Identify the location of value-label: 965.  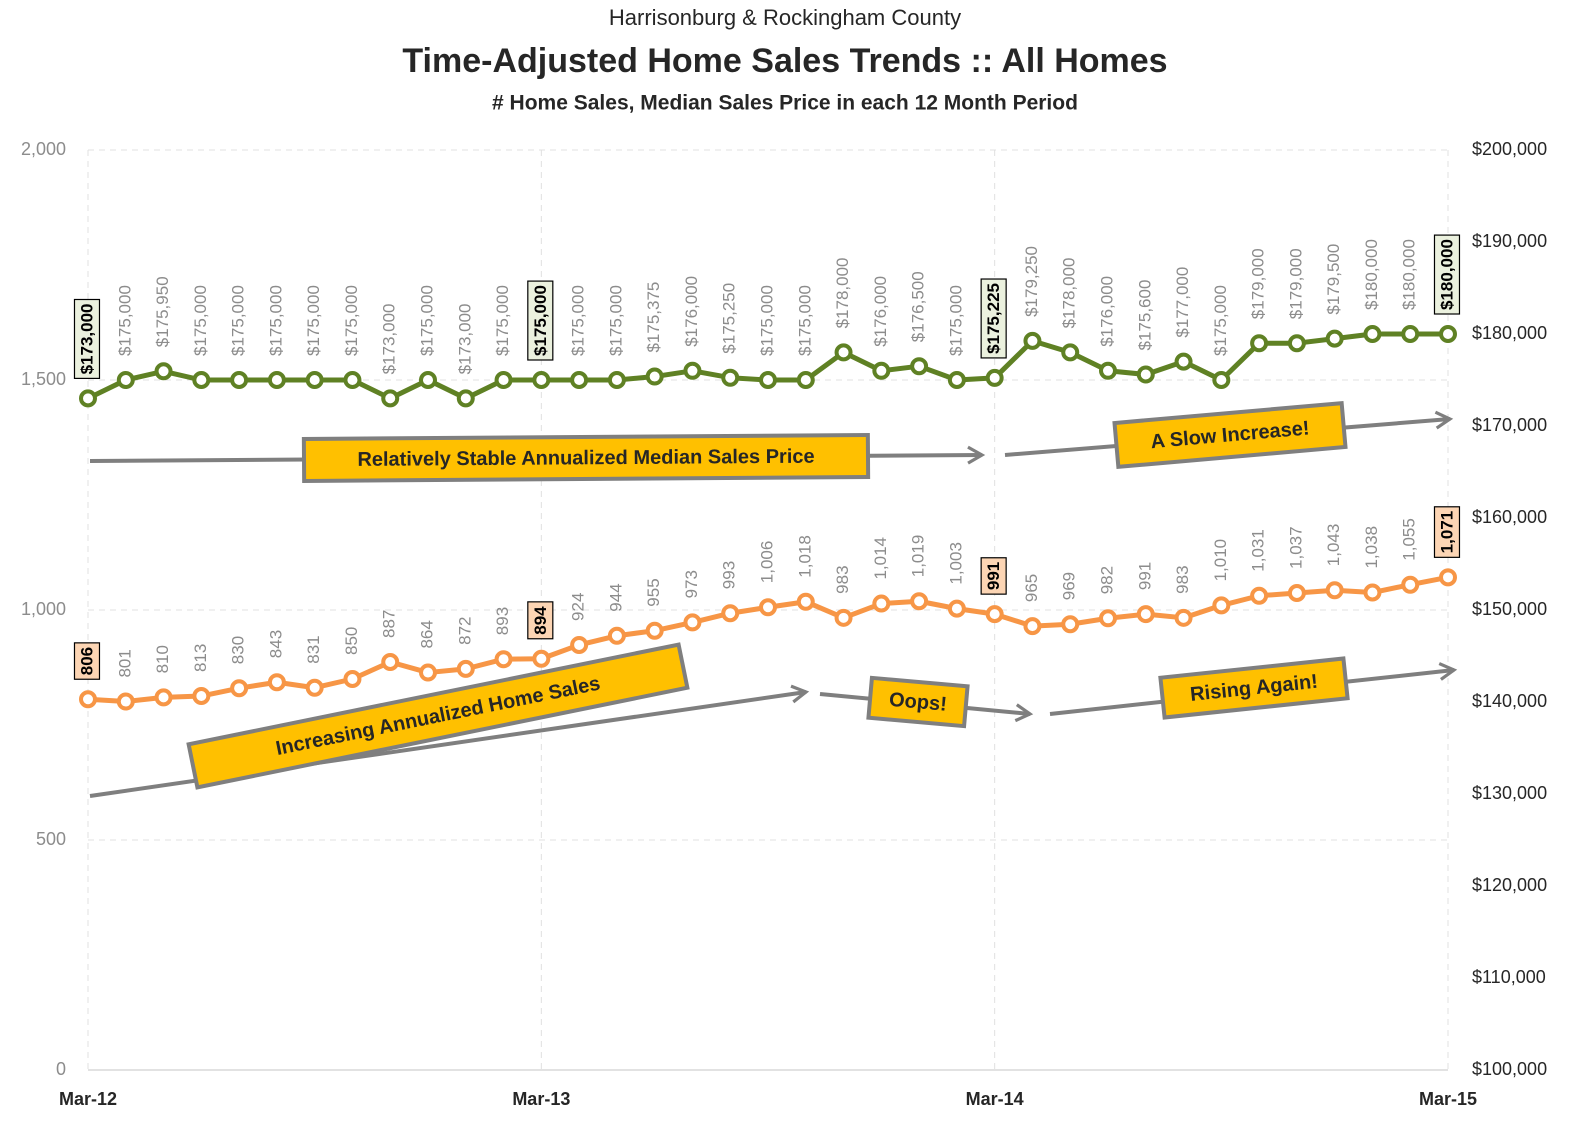
(1031, 588).